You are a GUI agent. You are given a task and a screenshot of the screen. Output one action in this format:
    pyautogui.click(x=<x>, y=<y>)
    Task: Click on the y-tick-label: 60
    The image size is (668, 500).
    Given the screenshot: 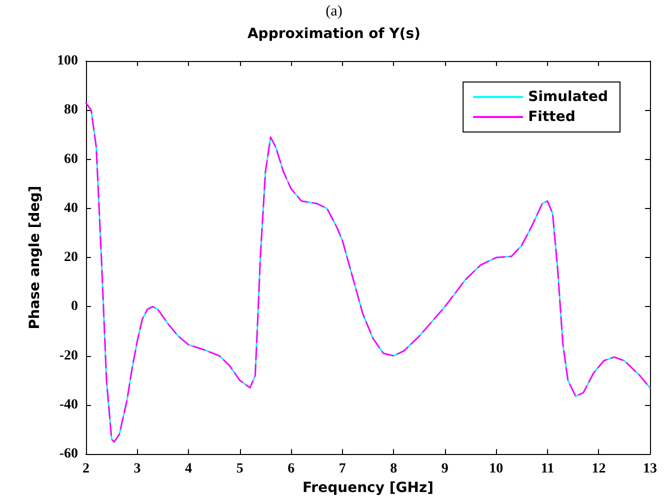 What is the action you would take?
    pyautogui.click(x=71, y=159)
    